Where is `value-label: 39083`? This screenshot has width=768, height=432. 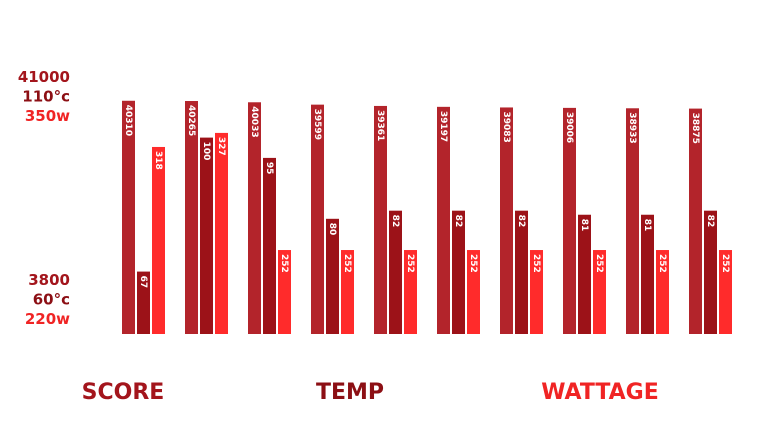
value-label: 39083 is located at coordinates (506, 126).